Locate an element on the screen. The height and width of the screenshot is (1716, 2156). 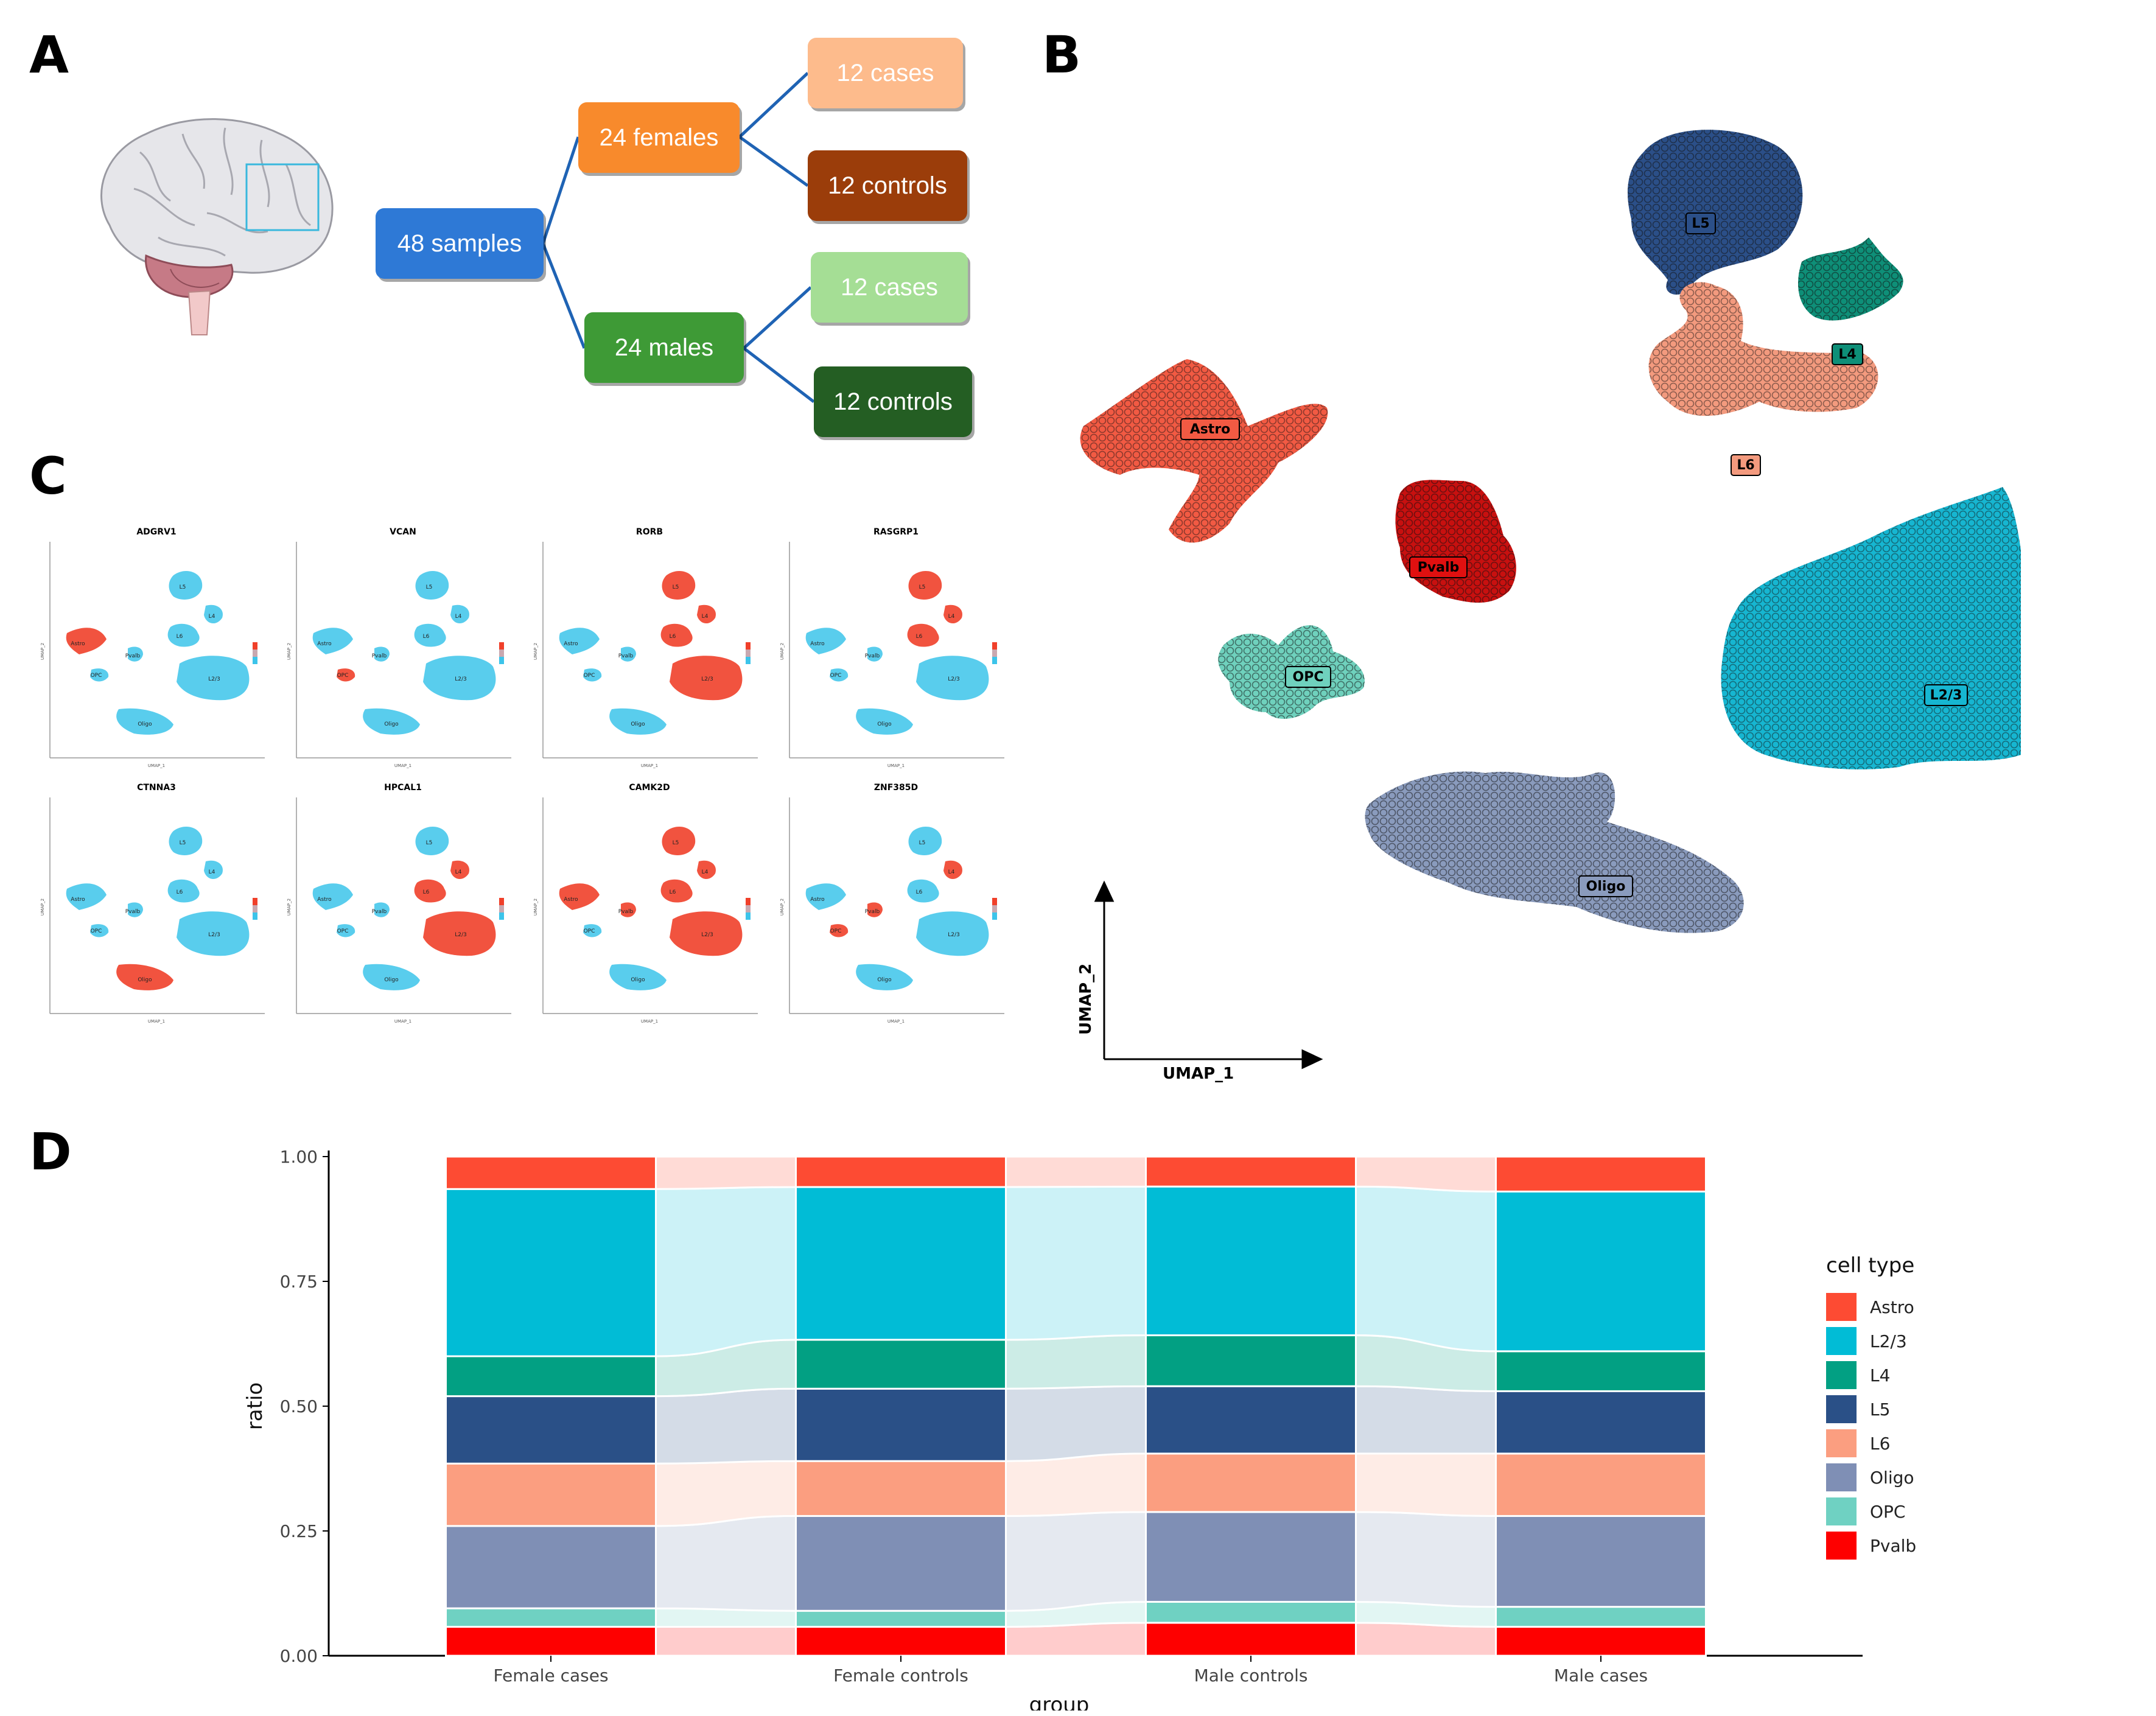
flow-ribbon-pvalb is located at coordinates (726, 1641).